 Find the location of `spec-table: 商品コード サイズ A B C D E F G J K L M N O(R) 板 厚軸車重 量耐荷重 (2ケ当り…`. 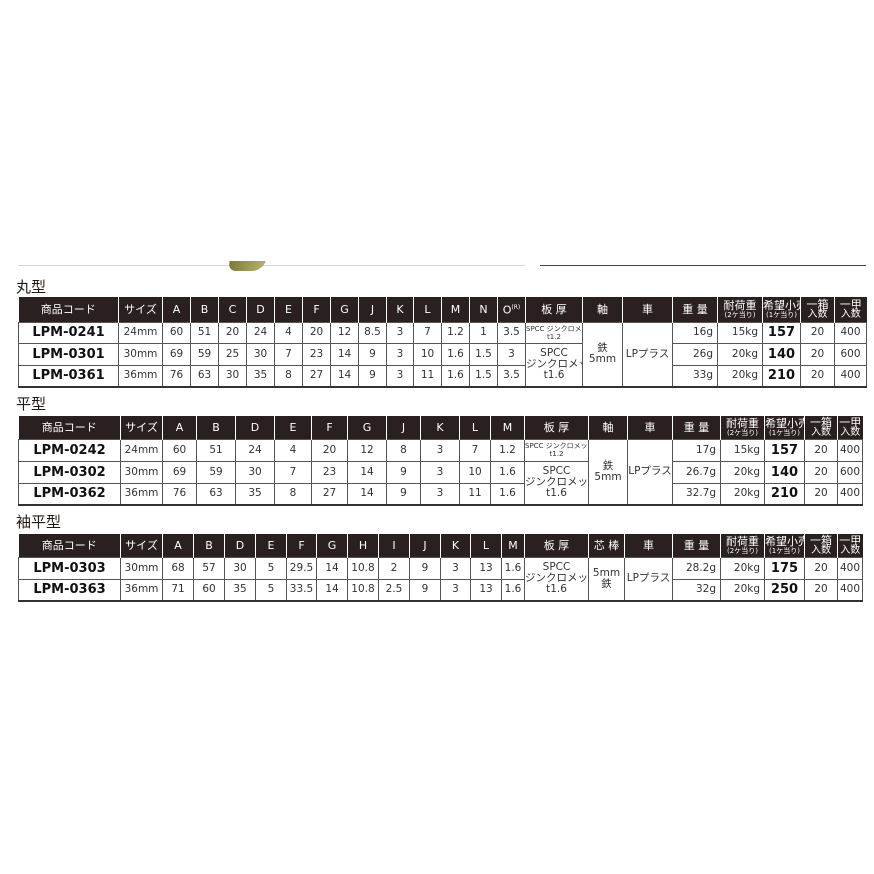

spec-table: 商品コード サイズ A B C D E F G J K L M N O(R) 板 厚軸車重 量耐荷重 (2ケ当り… is located at coordinates (442, 342).